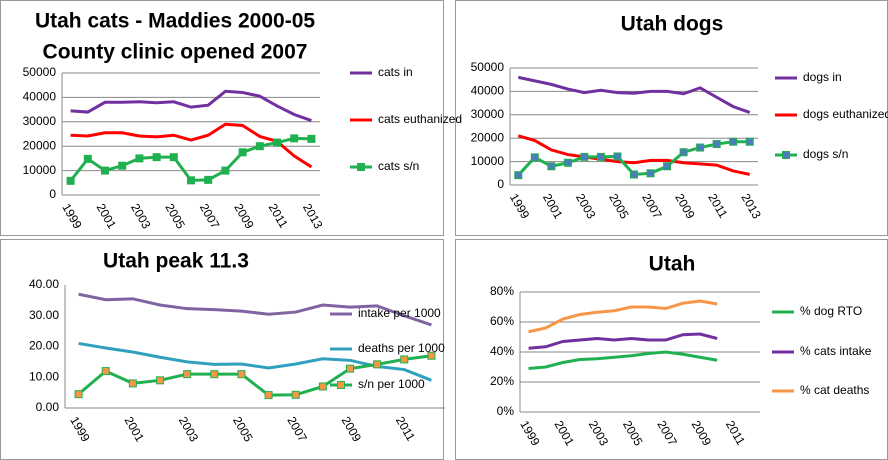 The width and height of the screenshot is (888, 460). What do you see at coordinates (845, 114) in the screenshot?
I see `legend-label: dogs euthanized` at bounding box center [845, 114].